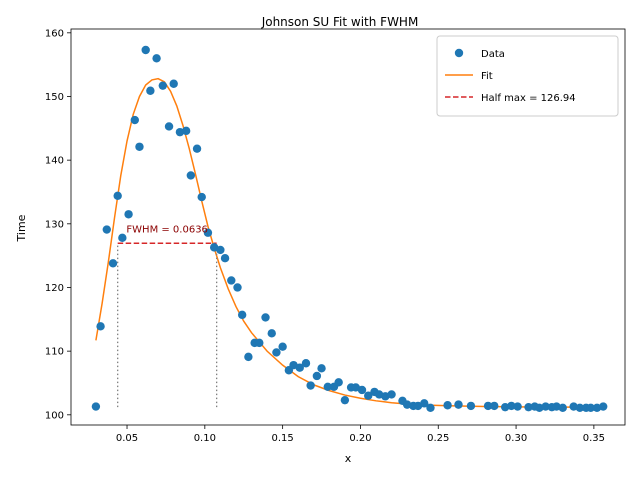 This screenshot has width=640, height=485. I want to click on x-tick-label: 0.25, so click(438, 438).